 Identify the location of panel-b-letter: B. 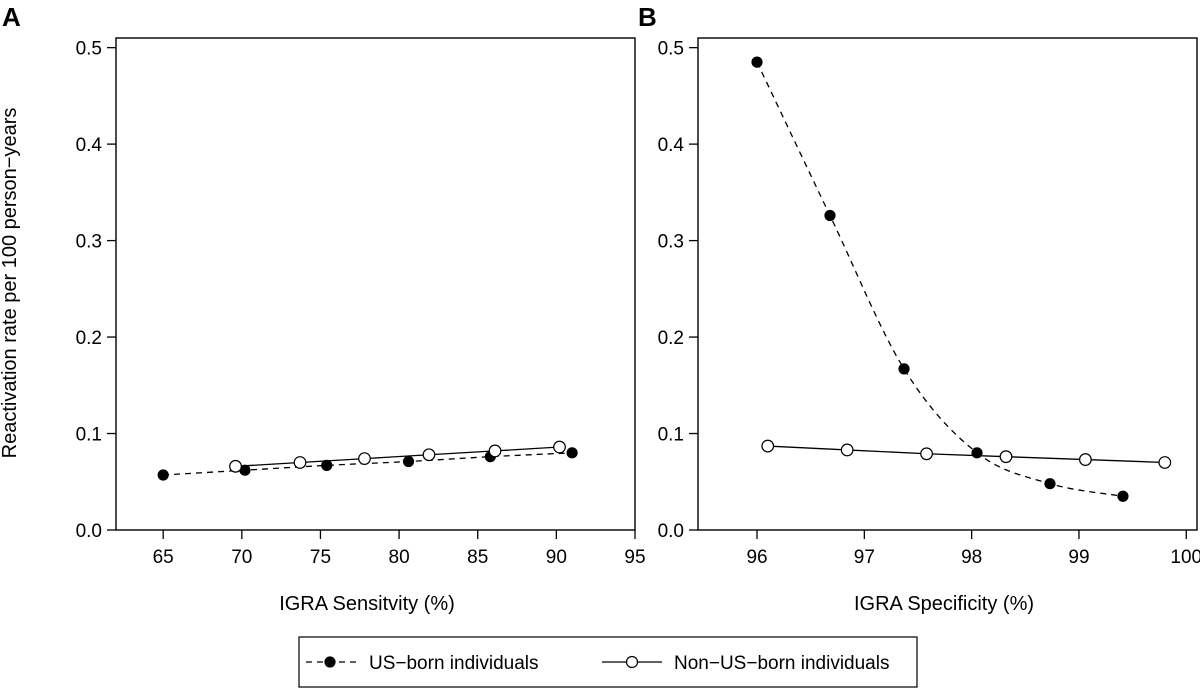
(647, 17).